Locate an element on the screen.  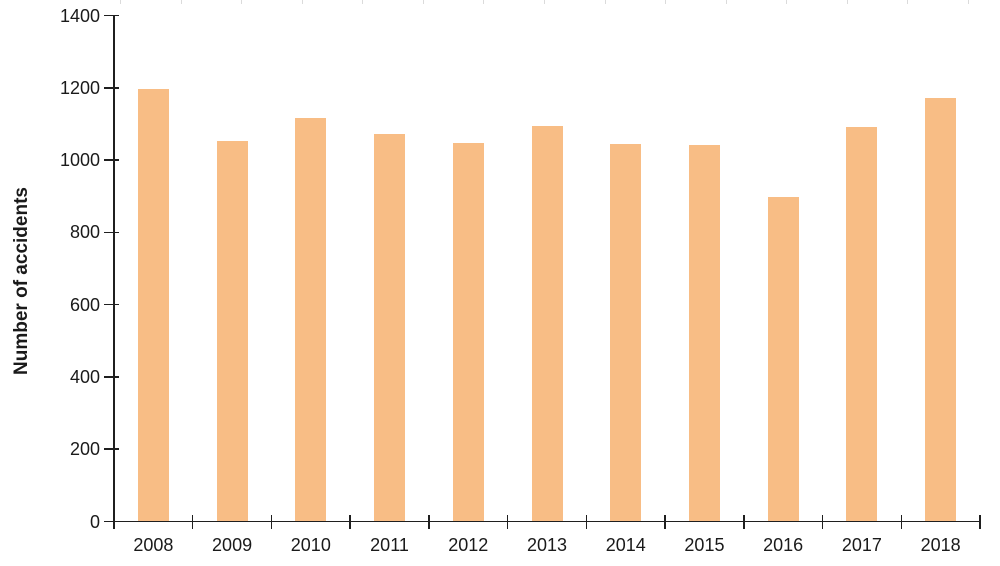
x-axis-tick-label: 2018 is located at coordinates (940, 545).